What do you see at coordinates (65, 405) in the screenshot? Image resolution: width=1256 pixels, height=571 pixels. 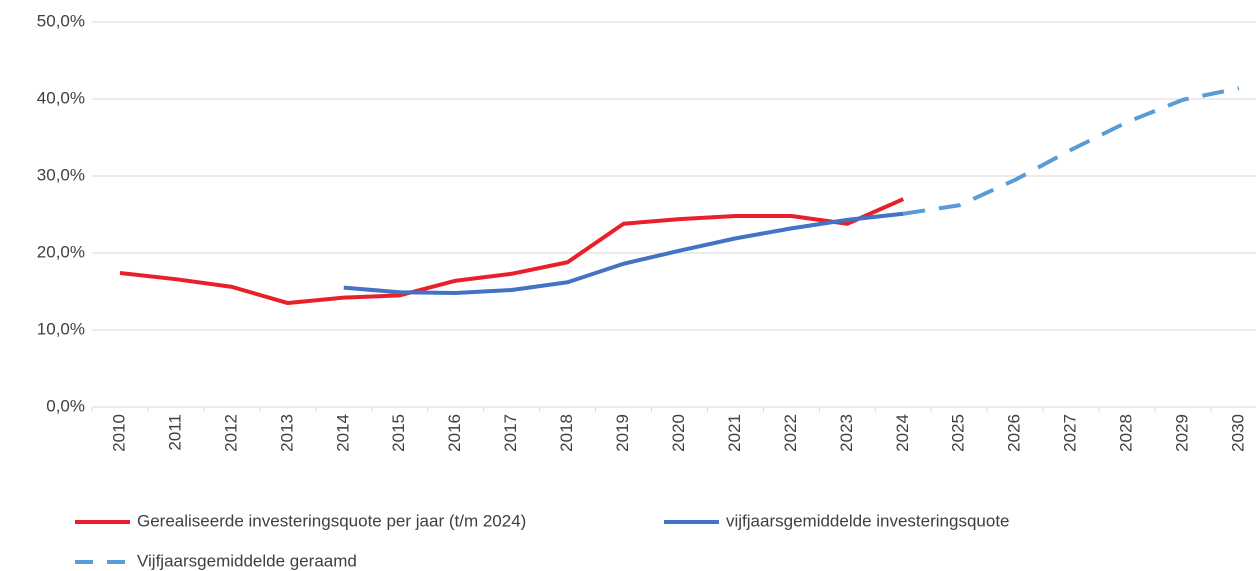 I see `y-tick-label: 0,0%` at bounding box center [65, 405].